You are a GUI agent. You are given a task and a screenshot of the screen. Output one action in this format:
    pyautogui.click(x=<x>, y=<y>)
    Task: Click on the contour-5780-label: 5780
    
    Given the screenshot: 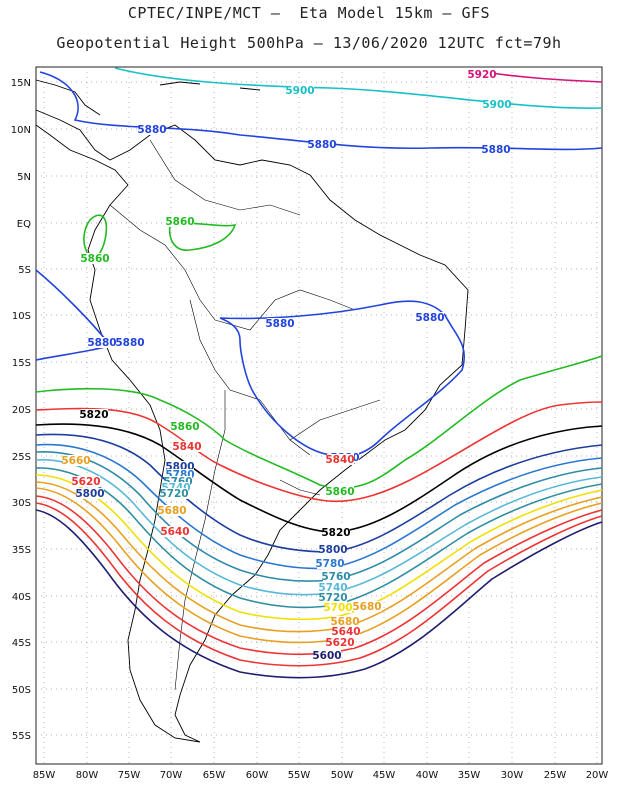 What is the action you would take?
    pyautogui.click(x=329, y=564)
    